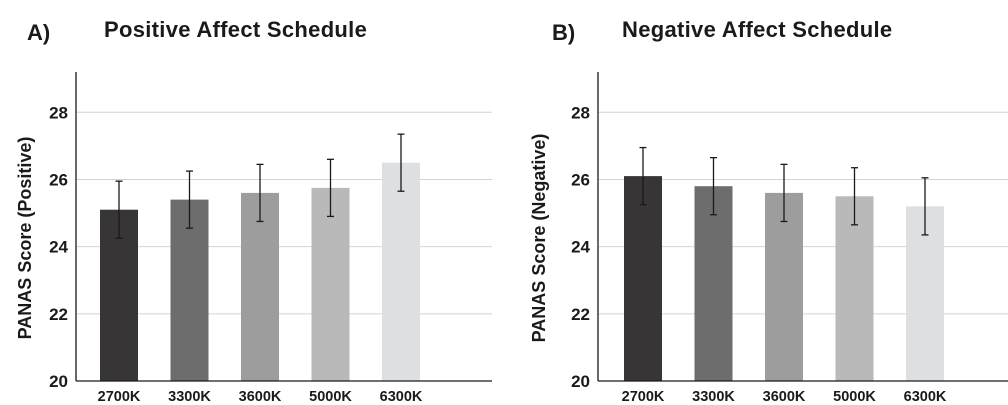  What do you see at coordinates (25, 238) in the screenshot?
I see `y-axis-label: PANAS Score (Positive)` at bounding box center [25, 238].